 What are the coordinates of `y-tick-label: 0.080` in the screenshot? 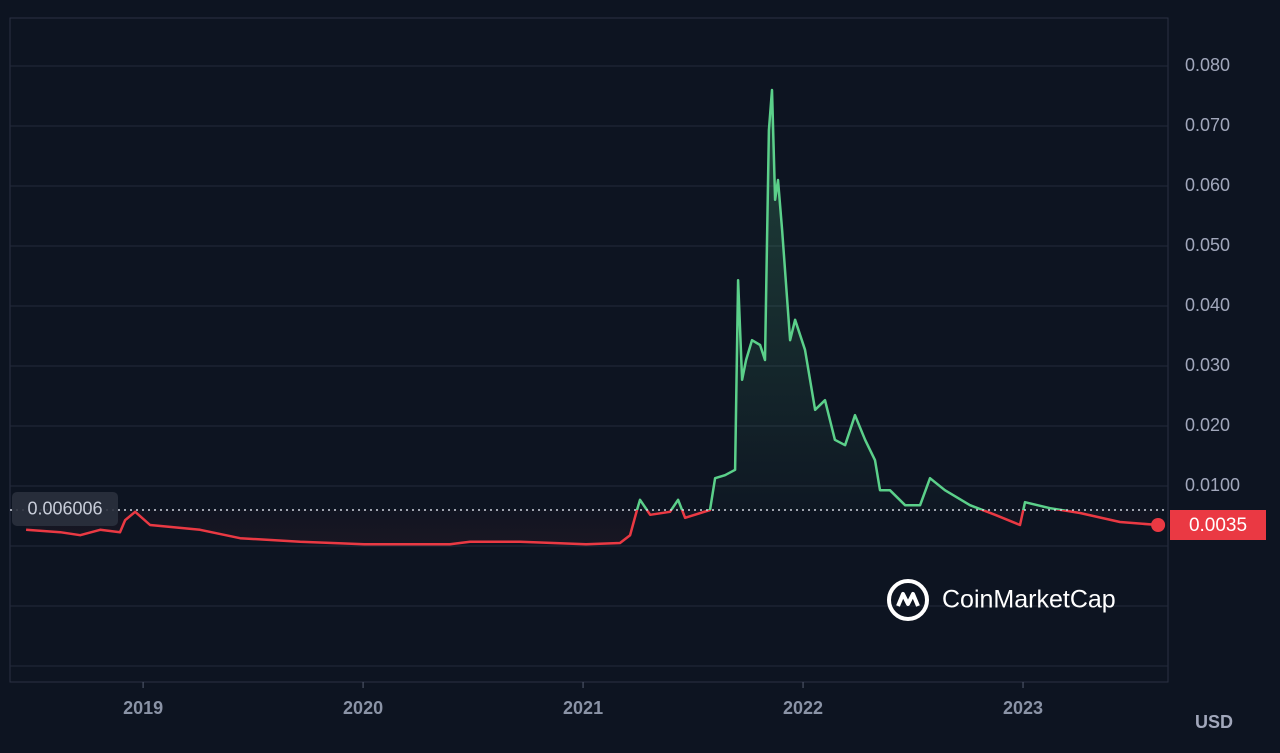 It's located at (1207, 65).